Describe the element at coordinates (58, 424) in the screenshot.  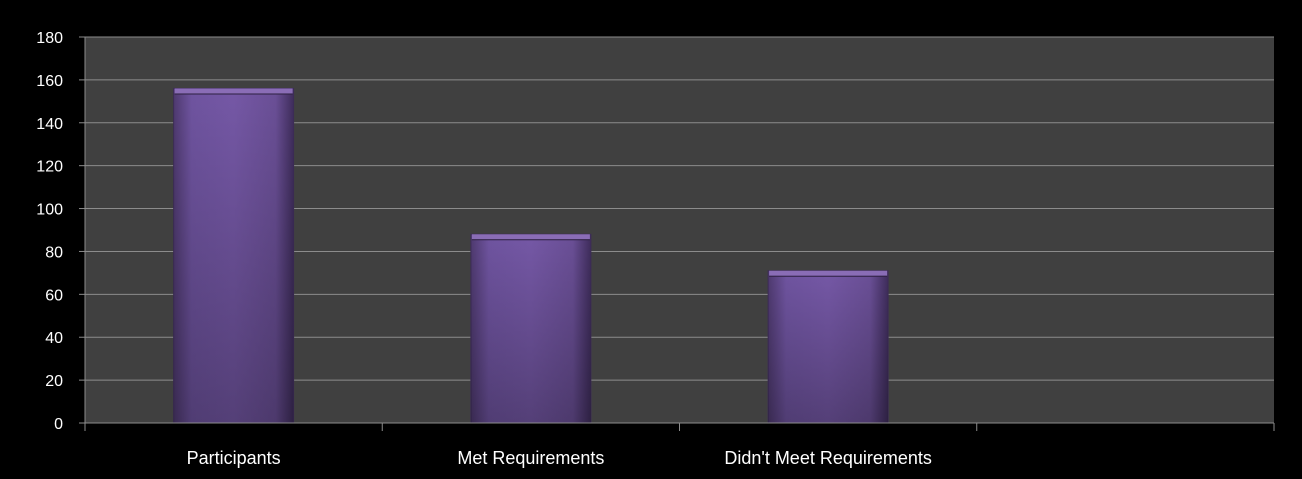
I see `y-tick-label: 0` at that location.